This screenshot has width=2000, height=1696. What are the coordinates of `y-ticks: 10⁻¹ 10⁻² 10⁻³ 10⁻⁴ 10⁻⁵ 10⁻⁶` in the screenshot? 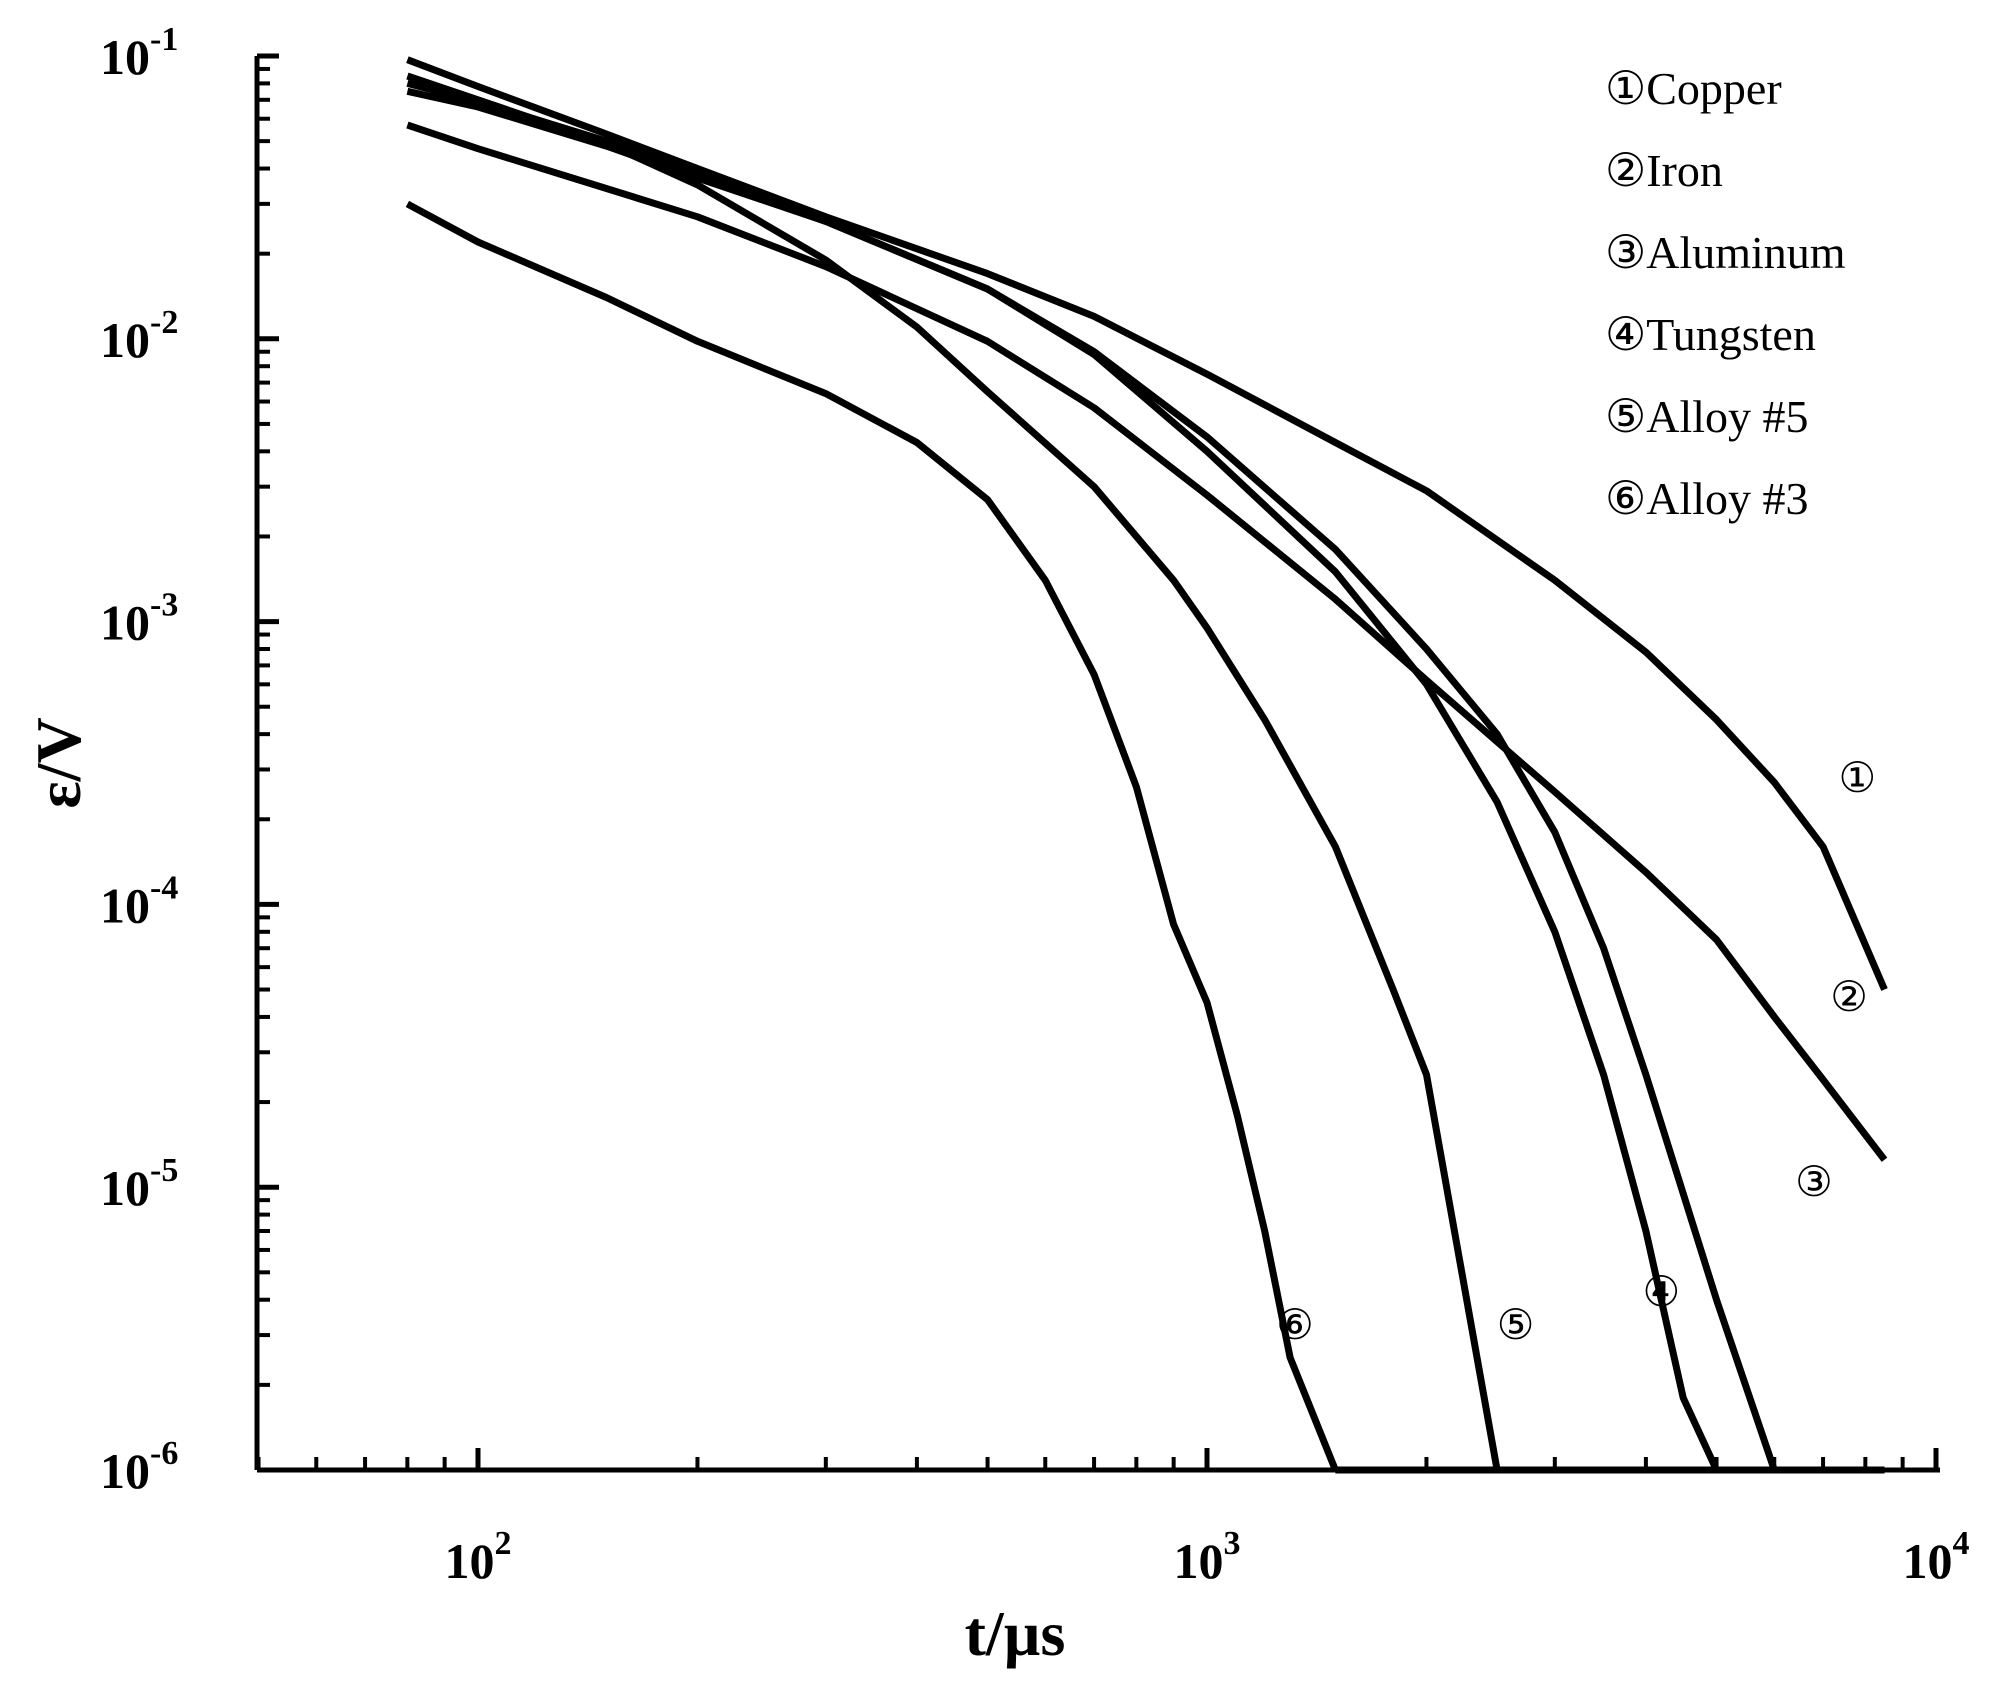 It's located at (189, 760).